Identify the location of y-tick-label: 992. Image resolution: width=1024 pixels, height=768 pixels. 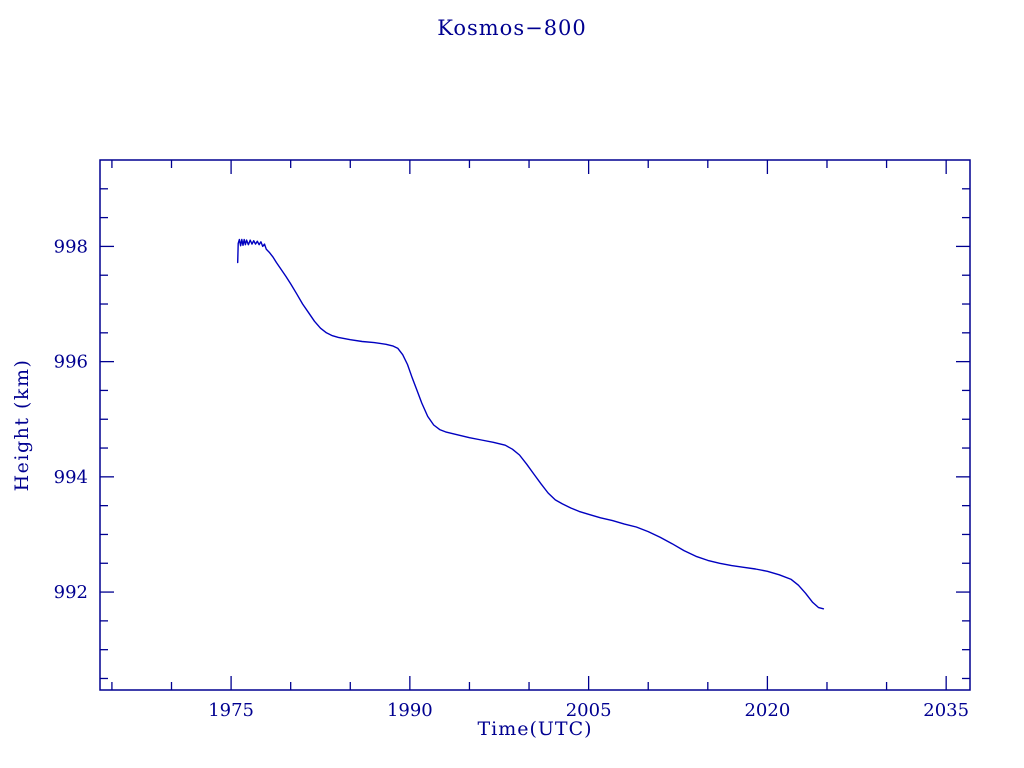
(71, 592).